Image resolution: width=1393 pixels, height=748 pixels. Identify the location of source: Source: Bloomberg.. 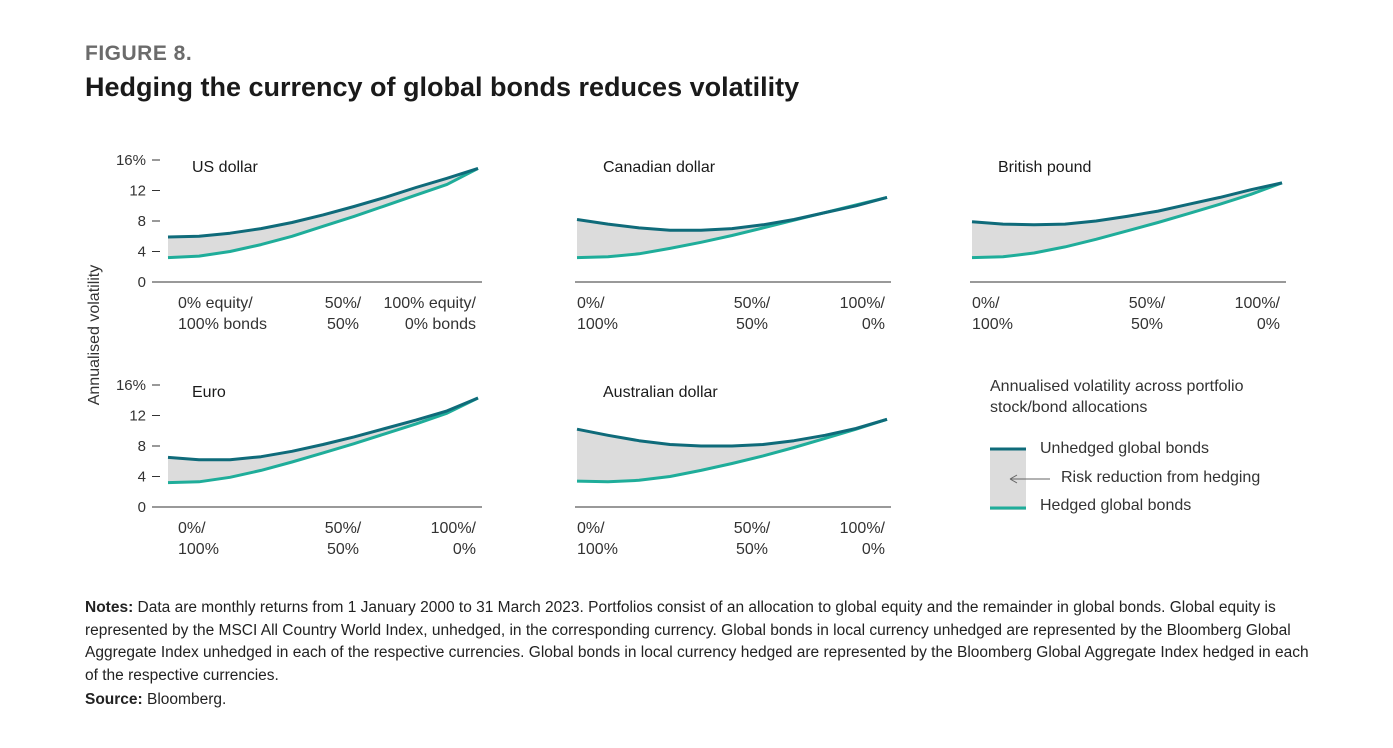
(155, 700).